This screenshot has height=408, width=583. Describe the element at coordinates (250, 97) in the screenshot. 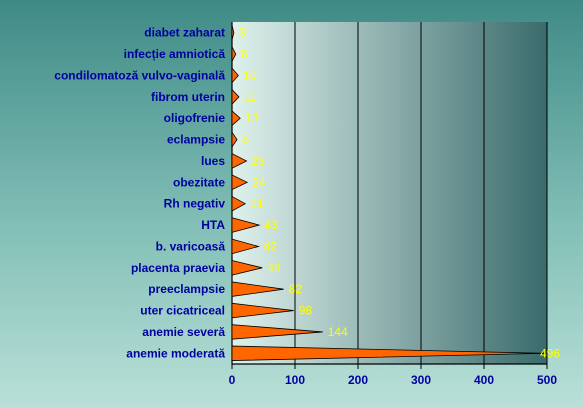

I see `value-label: 11` at that location.